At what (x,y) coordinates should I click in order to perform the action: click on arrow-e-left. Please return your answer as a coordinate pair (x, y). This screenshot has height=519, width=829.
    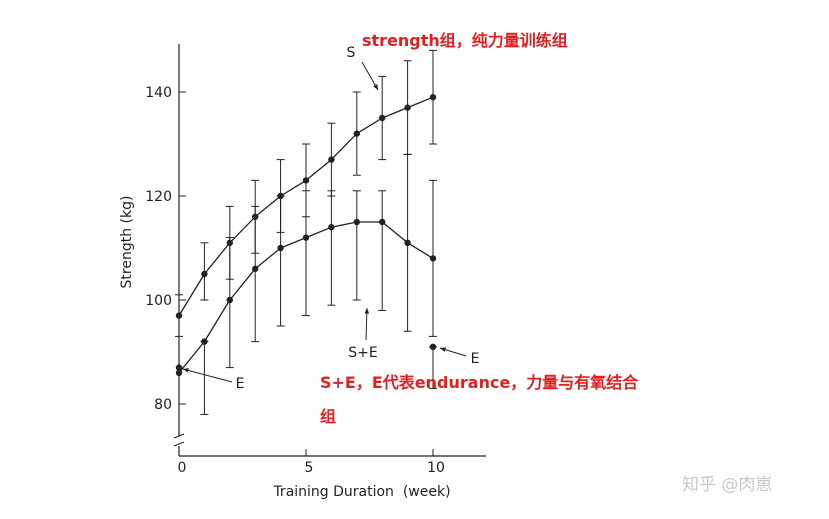
    Looking at the image, I should click on (207, 375).